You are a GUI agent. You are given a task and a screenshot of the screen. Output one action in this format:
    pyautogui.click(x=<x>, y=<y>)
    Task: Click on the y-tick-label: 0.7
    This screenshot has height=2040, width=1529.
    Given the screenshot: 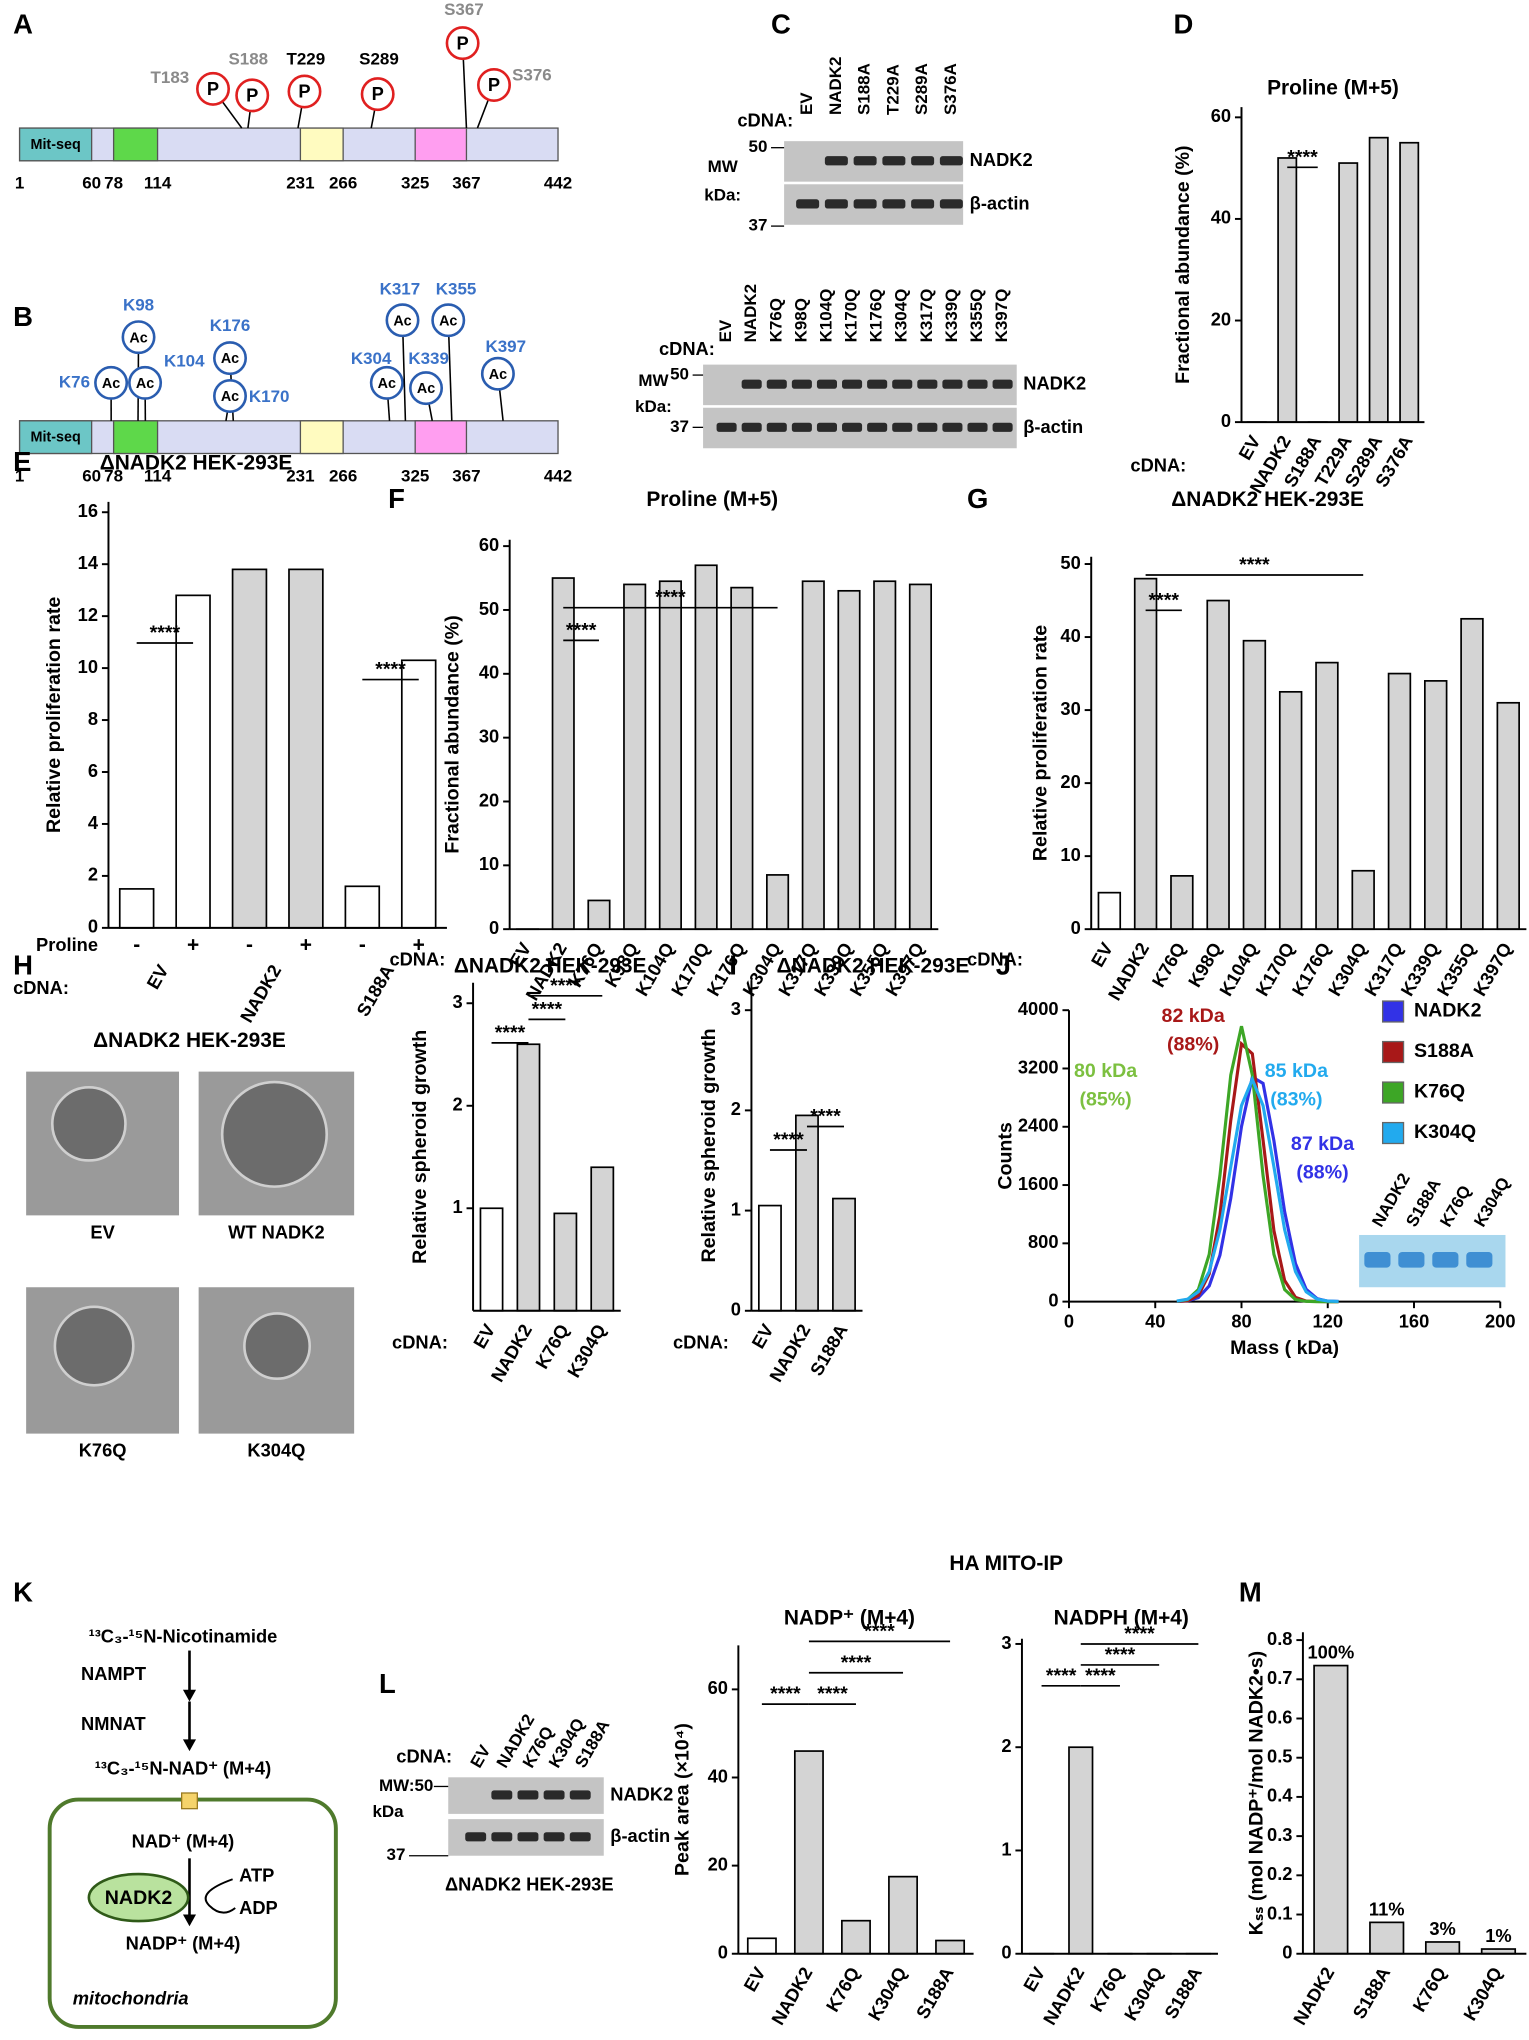 What is the action you would take?
    pyautogui.click(x=1279, y=1677)
    